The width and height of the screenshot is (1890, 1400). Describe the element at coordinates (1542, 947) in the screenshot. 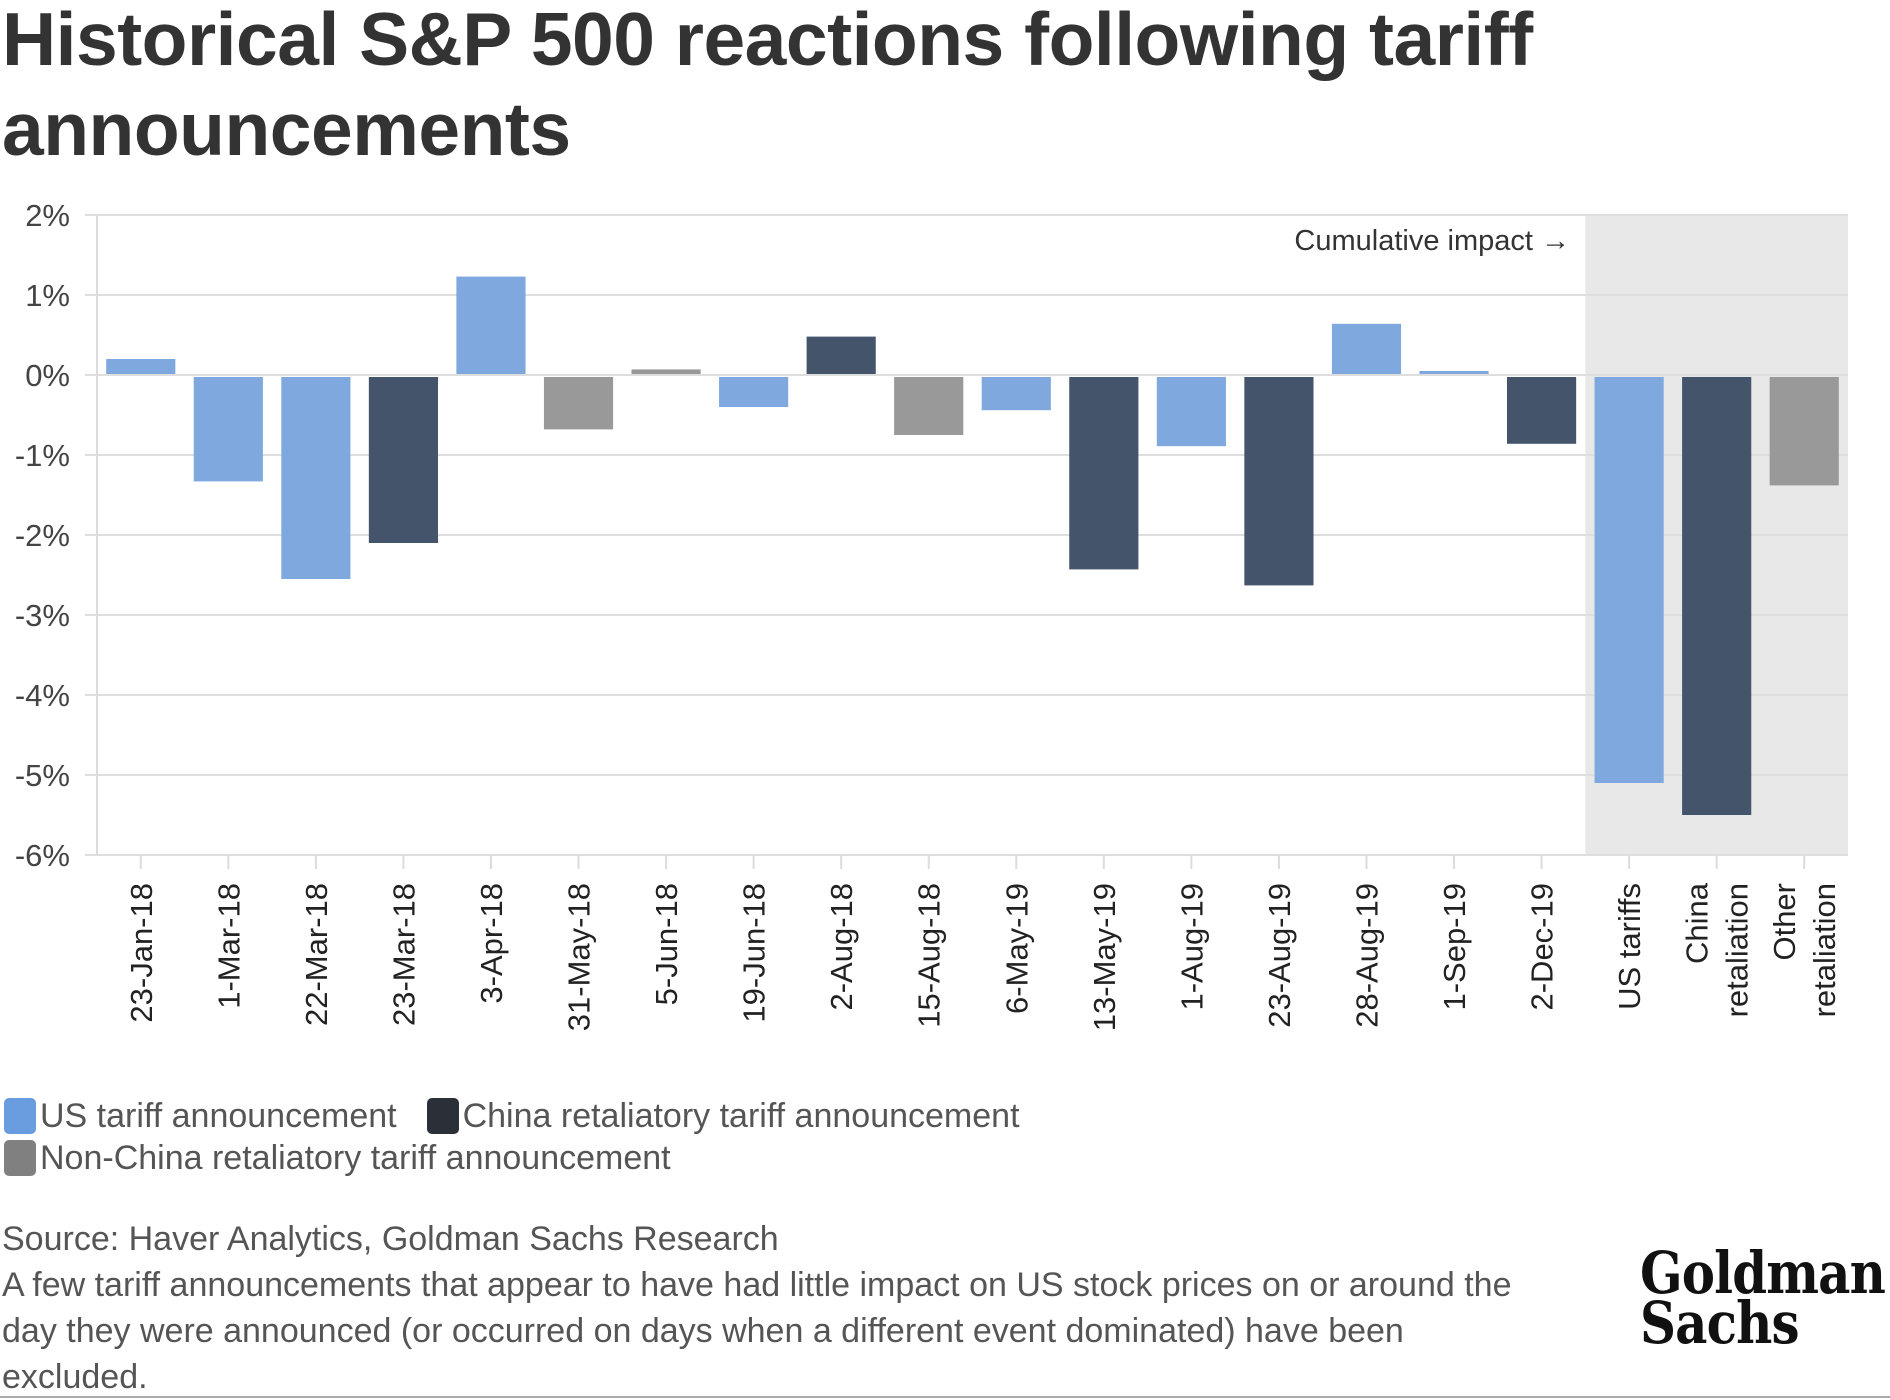

I see `x-tick-label: 2-Dec-19` at that location.